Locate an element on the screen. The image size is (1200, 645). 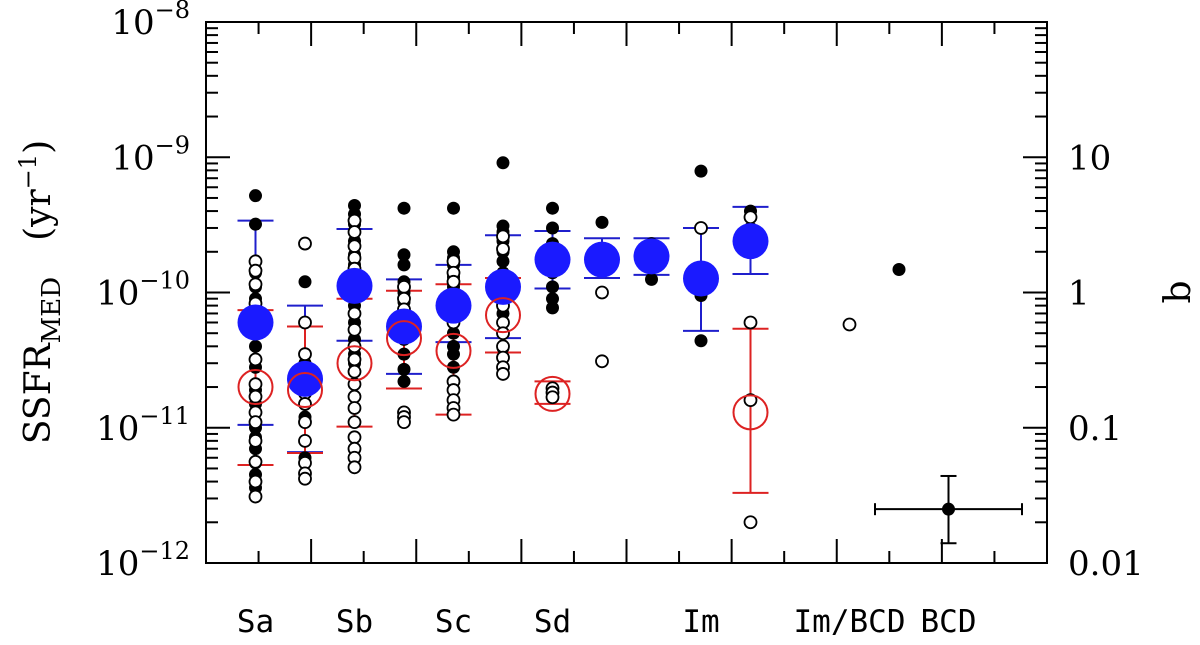
x-category-label: Sd is located at coordinates (552, 622).